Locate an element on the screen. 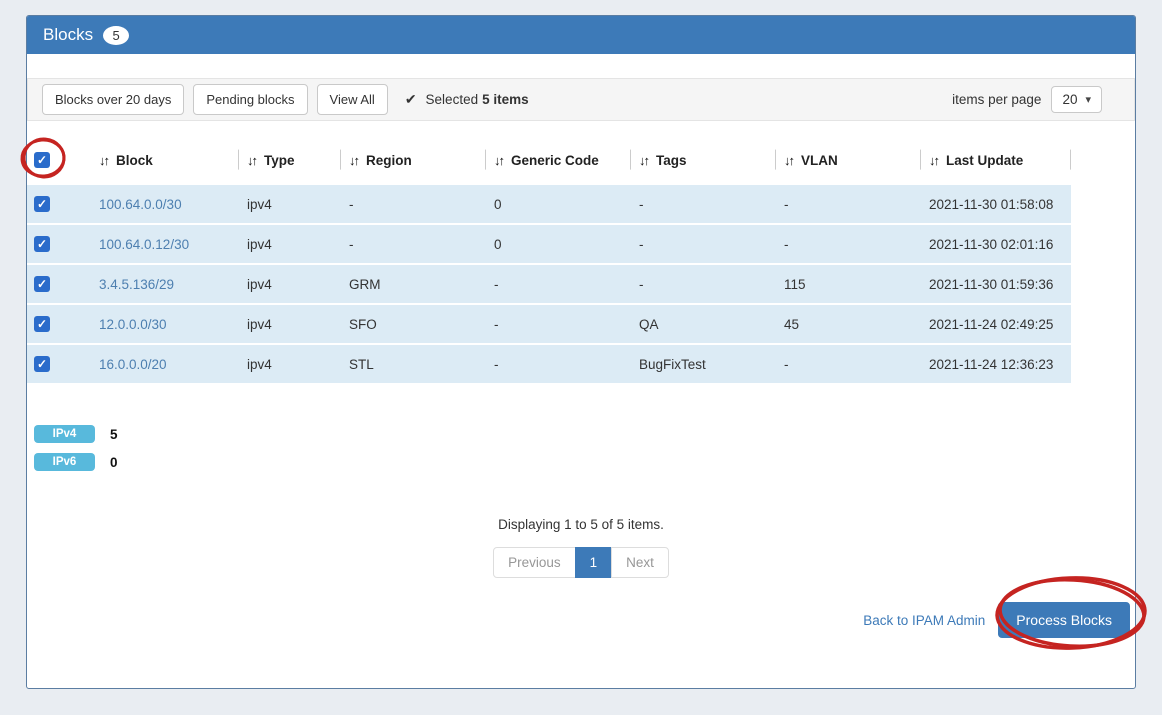  block-cell: 100.64.0.12/30 is located at coordinates (165, 245).